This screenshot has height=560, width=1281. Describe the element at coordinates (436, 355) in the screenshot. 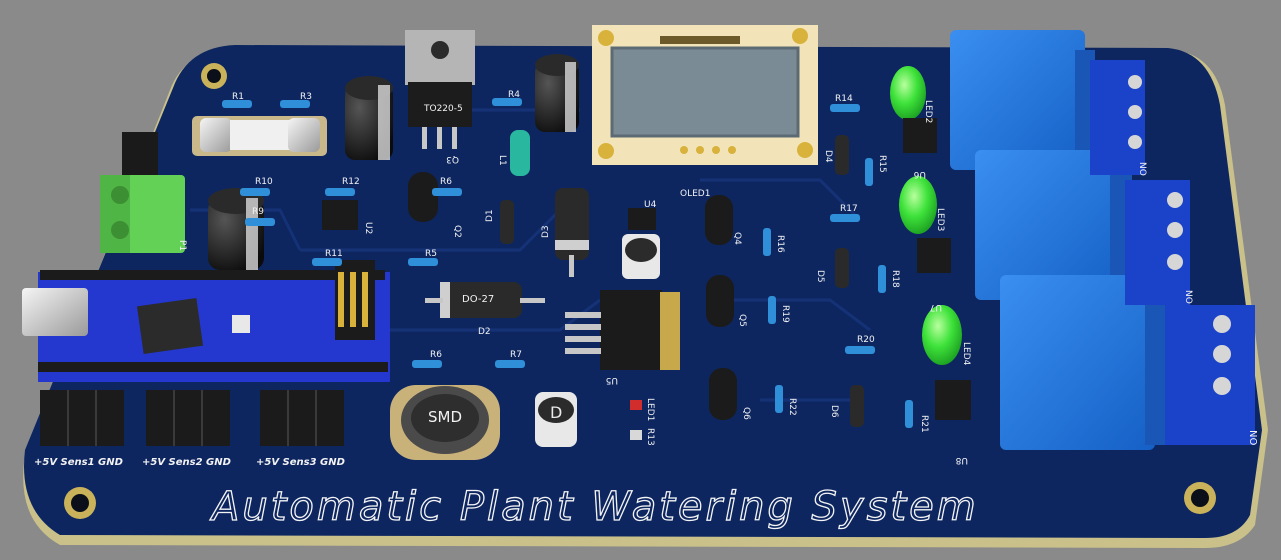

I see `label-r6: R6` at that location.